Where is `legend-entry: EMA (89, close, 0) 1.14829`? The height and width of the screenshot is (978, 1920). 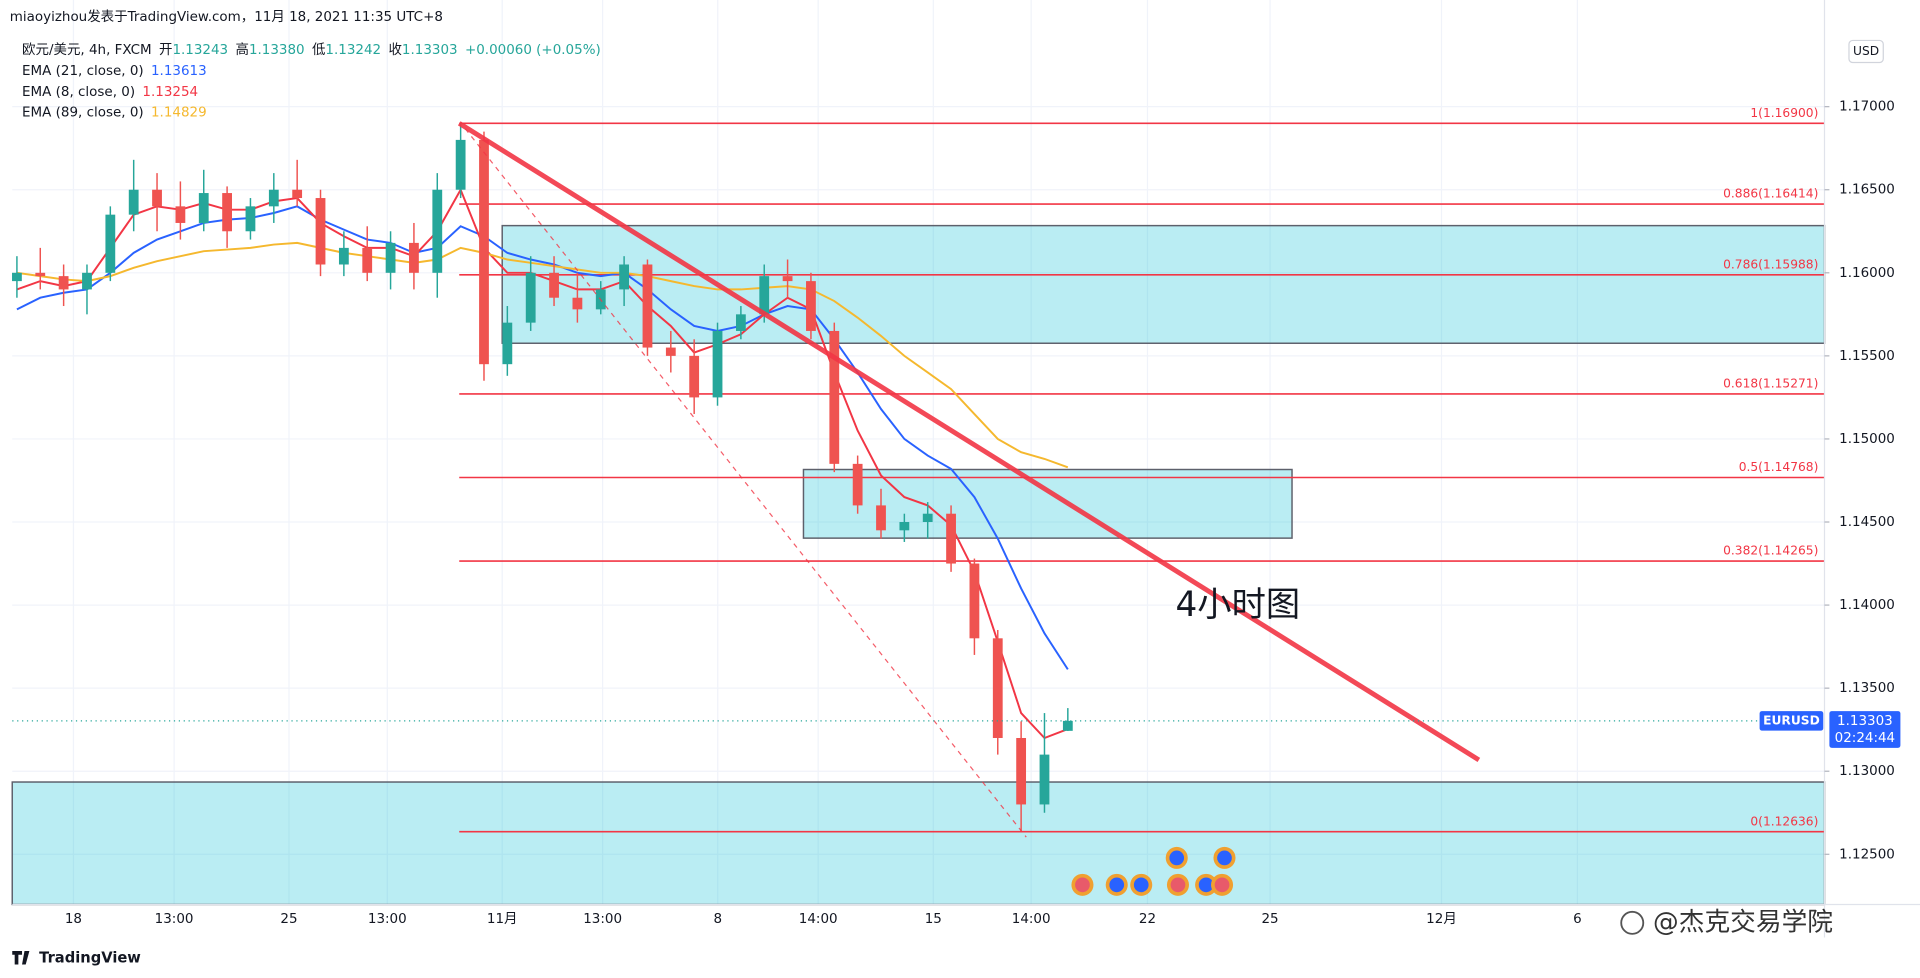
legend-entry: EMA (89, close, 0) 1.14829 is located at coordinates (114, 113).